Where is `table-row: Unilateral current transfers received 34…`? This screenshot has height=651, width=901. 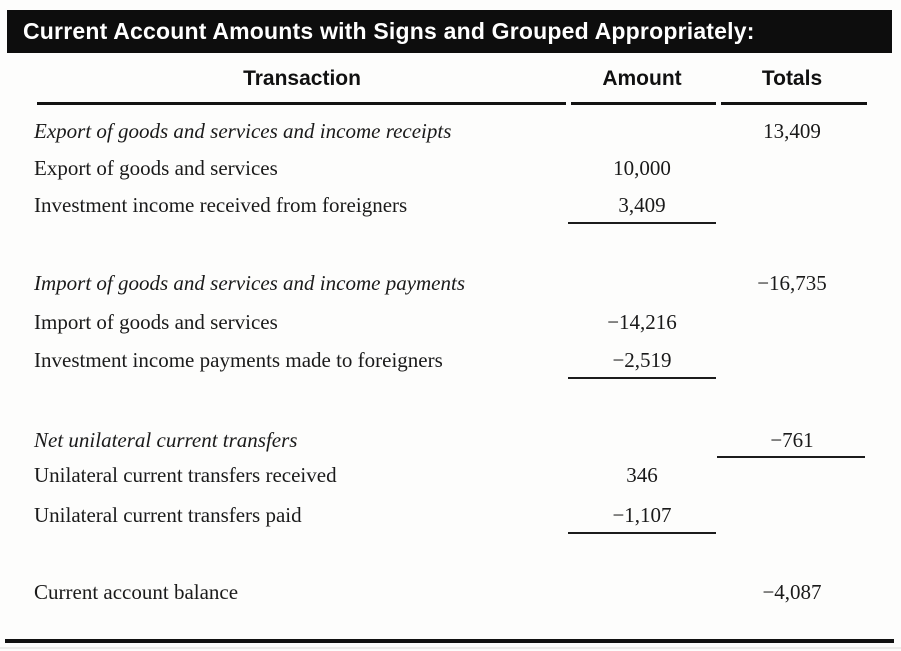
table-row: Unilateral current transfers received 34… is located at coordinates (450, 475).